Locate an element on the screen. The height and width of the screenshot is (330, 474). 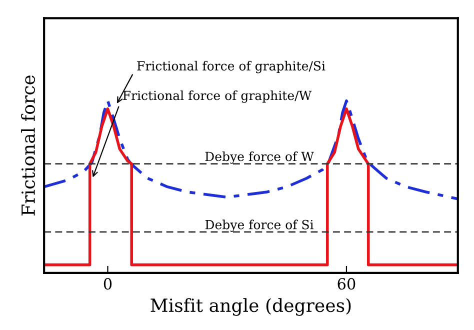
y-axis-title: Frictional force is located at coordinates (28, 146).